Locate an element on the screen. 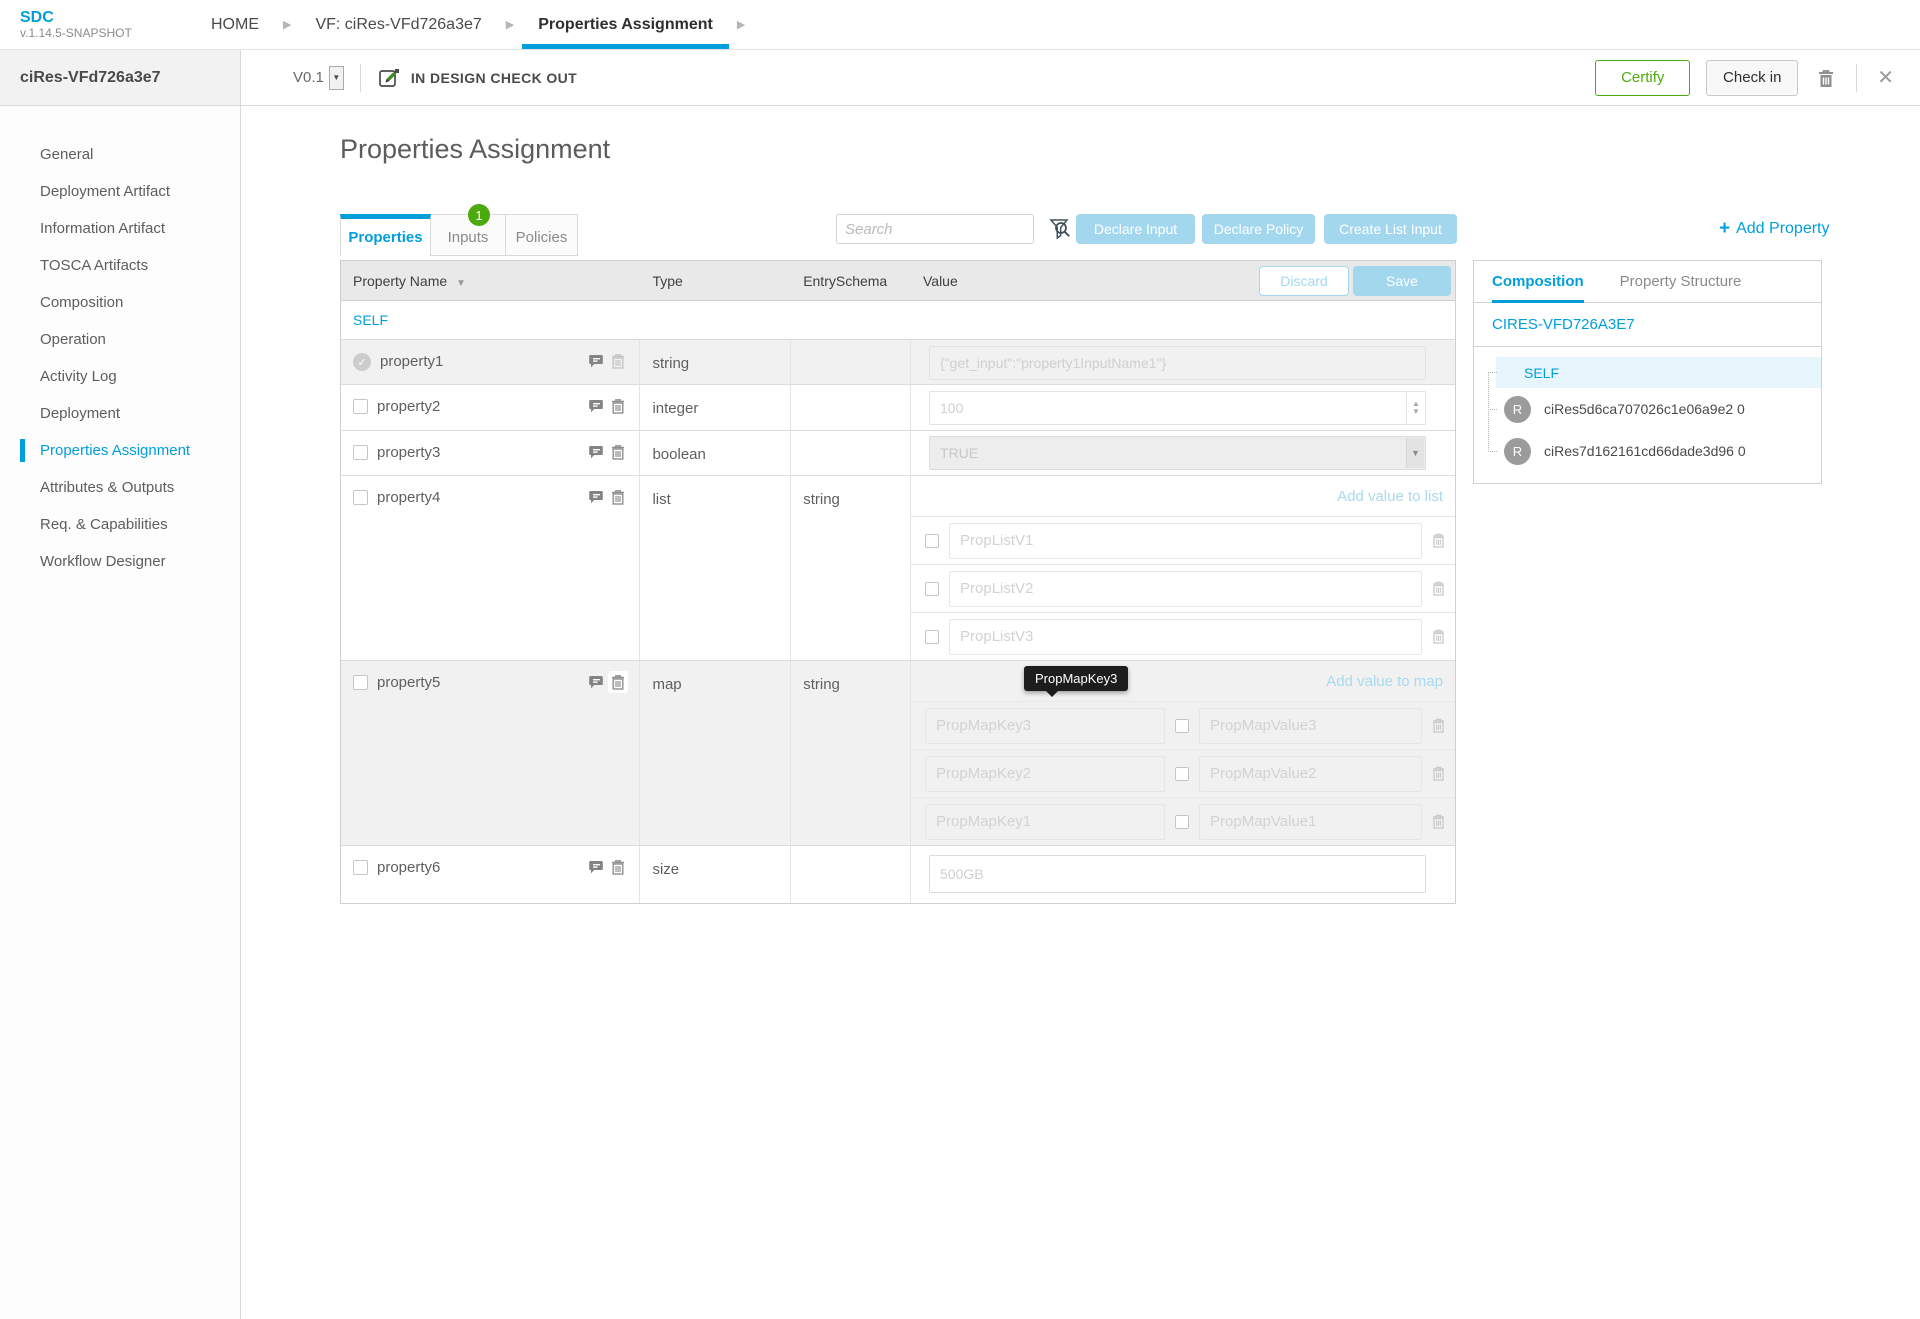  discard-button: Discard is located at coordinates (1304, 281).